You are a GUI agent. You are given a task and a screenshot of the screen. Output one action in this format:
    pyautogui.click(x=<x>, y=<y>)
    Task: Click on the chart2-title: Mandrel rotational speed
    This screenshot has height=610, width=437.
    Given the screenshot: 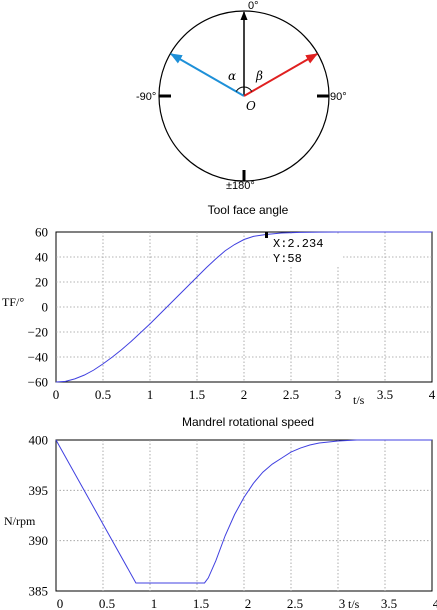 What is the action you would take?
    pyautogui.click(x=248, y=422)
    